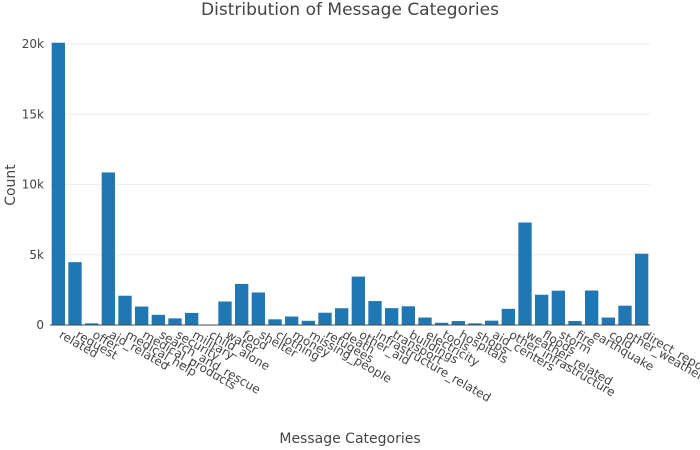 The image size is (700, 450). I want to click on y-axis-title: Count, so click(11, 185).